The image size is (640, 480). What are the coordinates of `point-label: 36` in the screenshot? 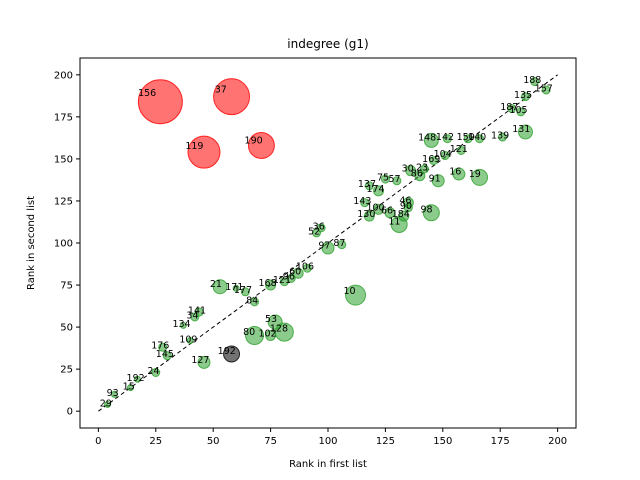 It's located at (319, 226).